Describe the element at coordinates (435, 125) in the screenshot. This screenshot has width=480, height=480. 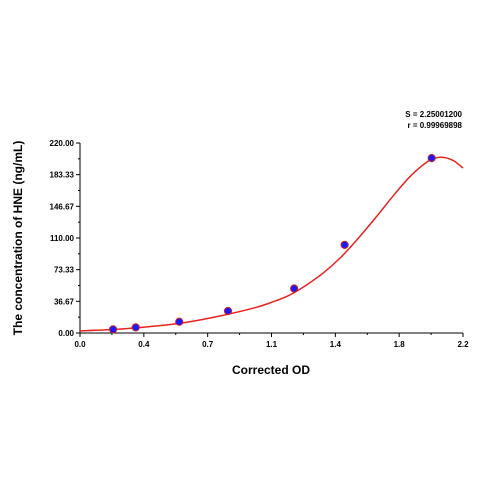
I see `r-value: r = 0.99969898` at that location.